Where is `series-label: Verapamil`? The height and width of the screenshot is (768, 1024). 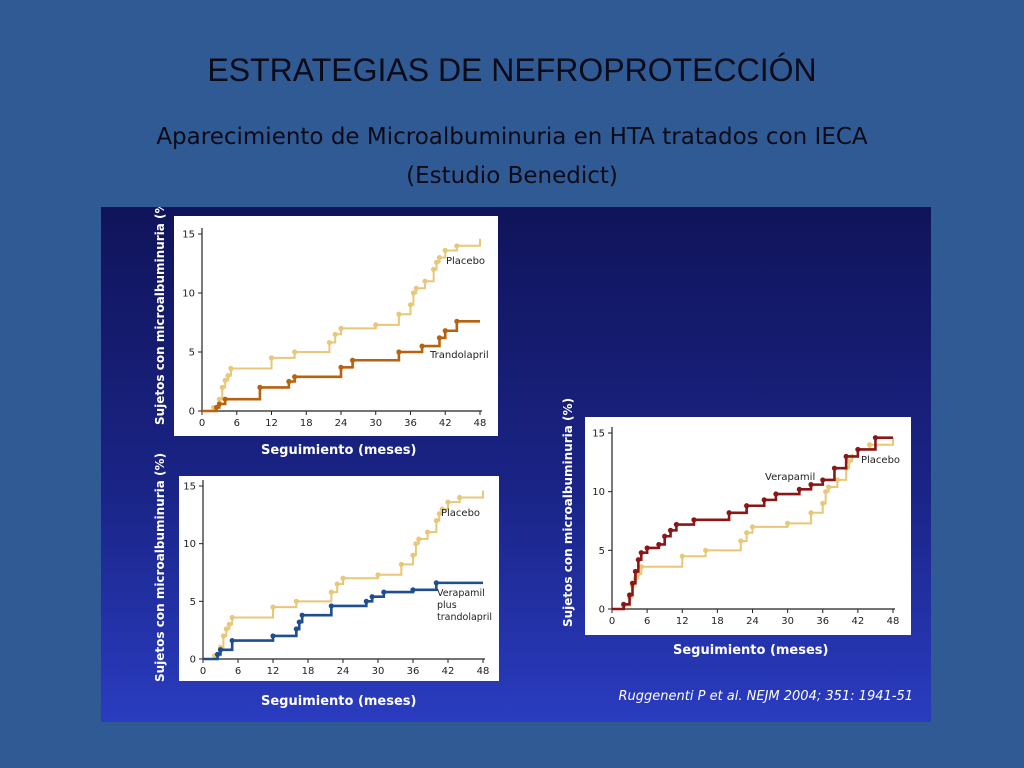
series-label: Verapamil is located at coordinates (461, 593).